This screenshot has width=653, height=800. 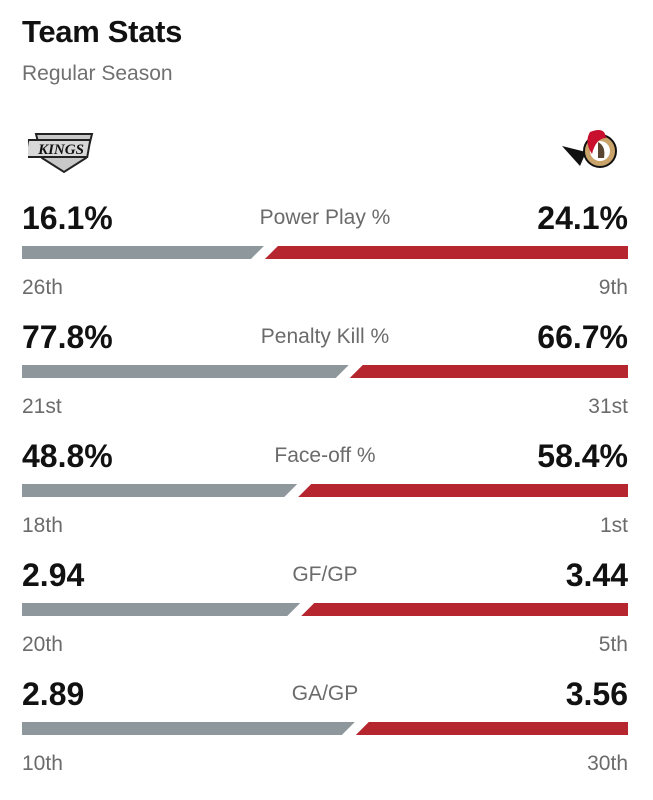 I want to click on stat-label: Penalty Kill %, so click(x=325, y=336).